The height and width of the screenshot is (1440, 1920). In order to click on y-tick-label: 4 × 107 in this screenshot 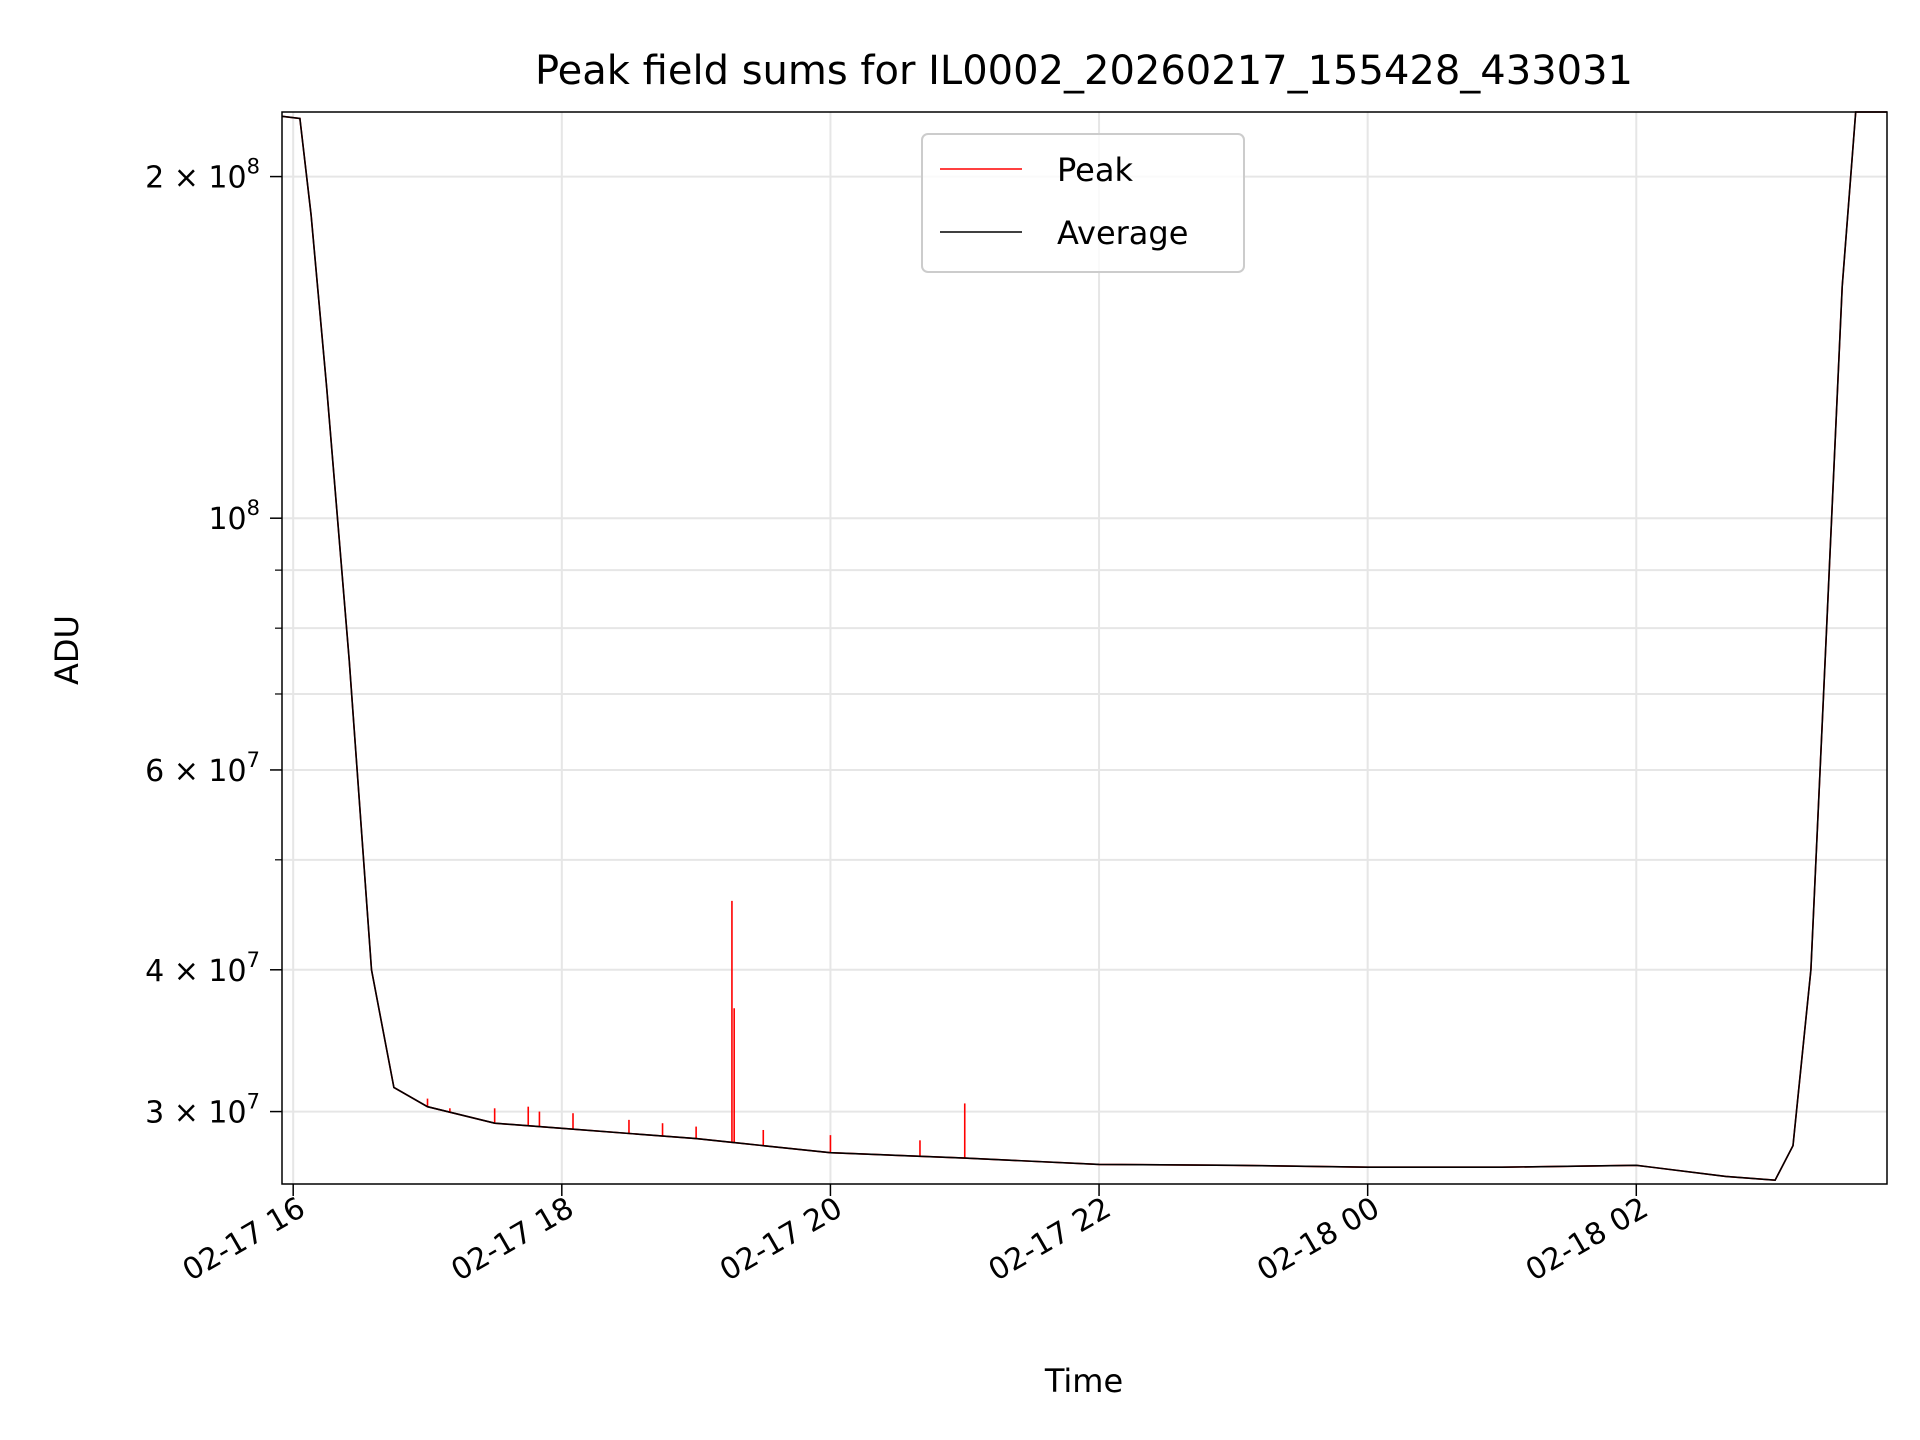, I will do `click(202, 968)`.